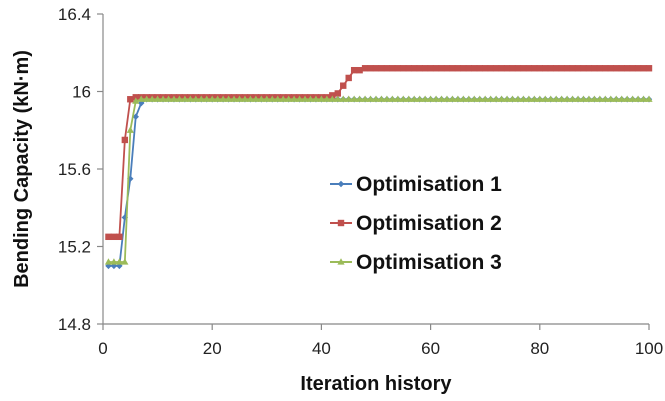  I want to click on legend-label: Optimisation 3, so click(429, 262).